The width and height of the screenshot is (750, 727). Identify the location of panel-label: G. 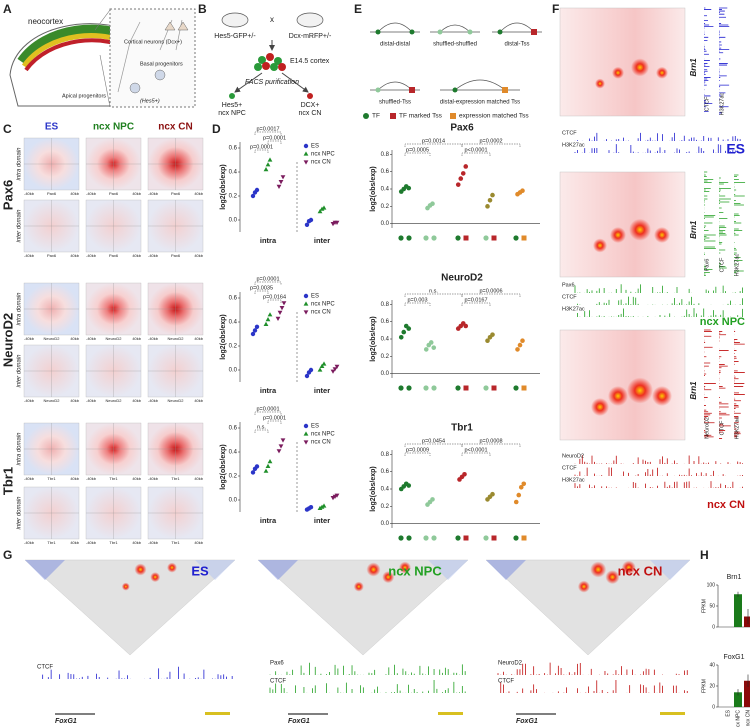
(7, 555).